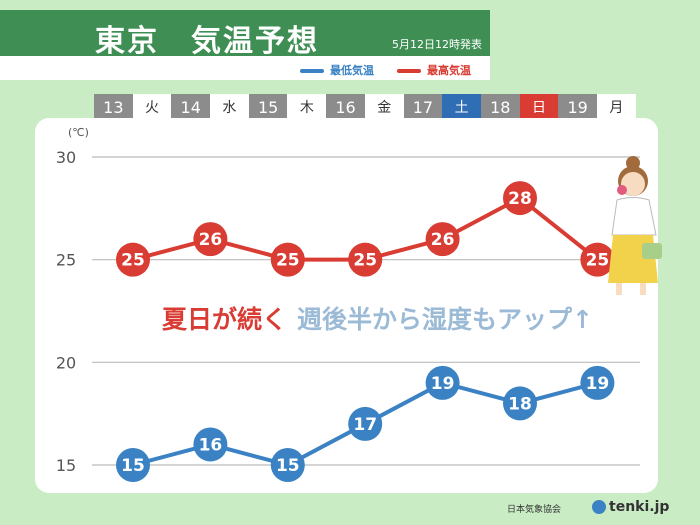 The image size is (700, 525). What do you see at coordinates (66, 465) in the screenshot?
I see `y-tick-label: 15` at bounding box center [66, 465].